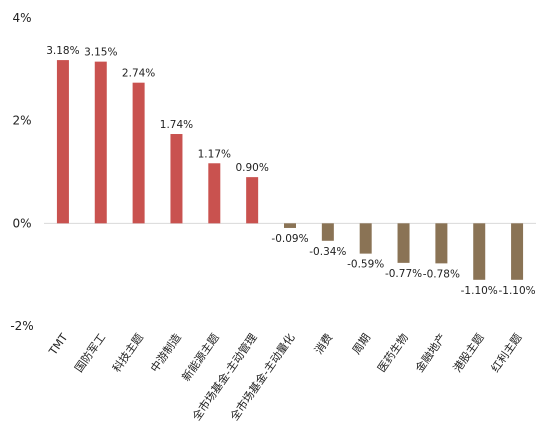  Describe the element at coordinates (176, 125) in the screenshot. I see `data-label: 1.74%` at that location.